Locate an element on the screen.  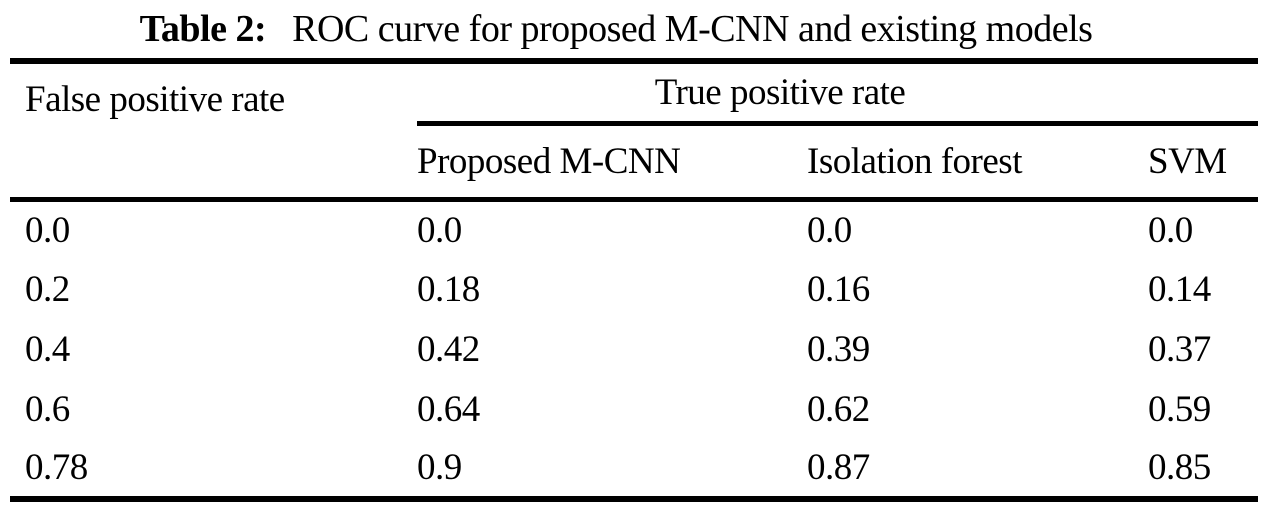
table-row: 0.78 0.9 0.87 0.85 is located at coordinates (634, 469).